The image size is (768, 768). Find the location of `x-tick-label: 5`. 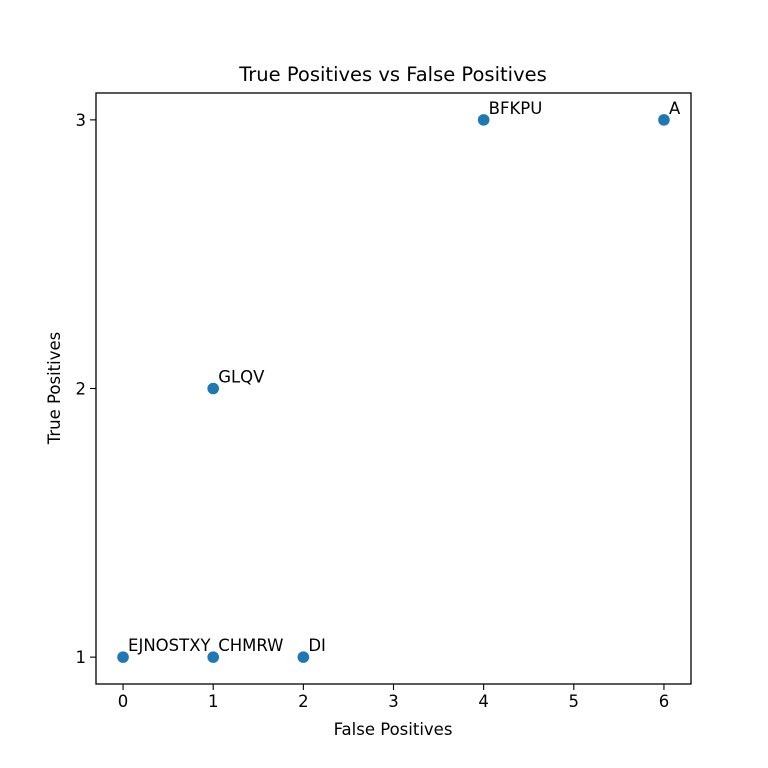

x-tick-label: 5 is located at coordinates (574, 701).